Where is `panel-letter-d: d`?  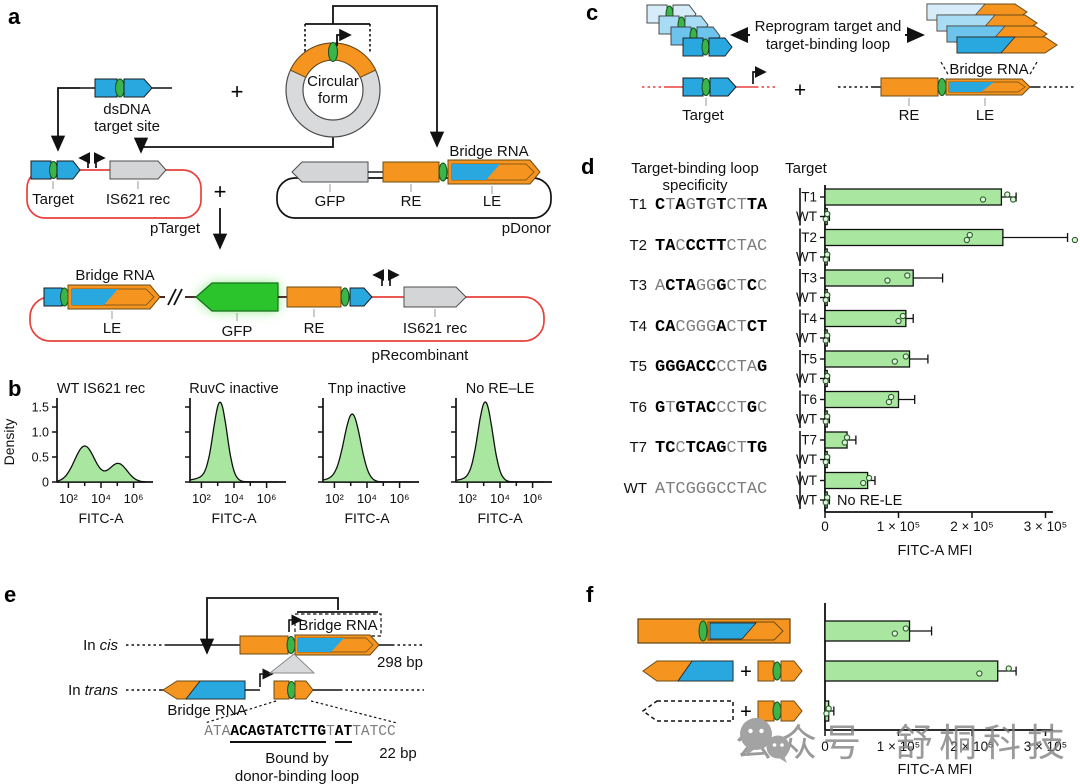
panel-letter-d: d is located at coordinates (588, 166).